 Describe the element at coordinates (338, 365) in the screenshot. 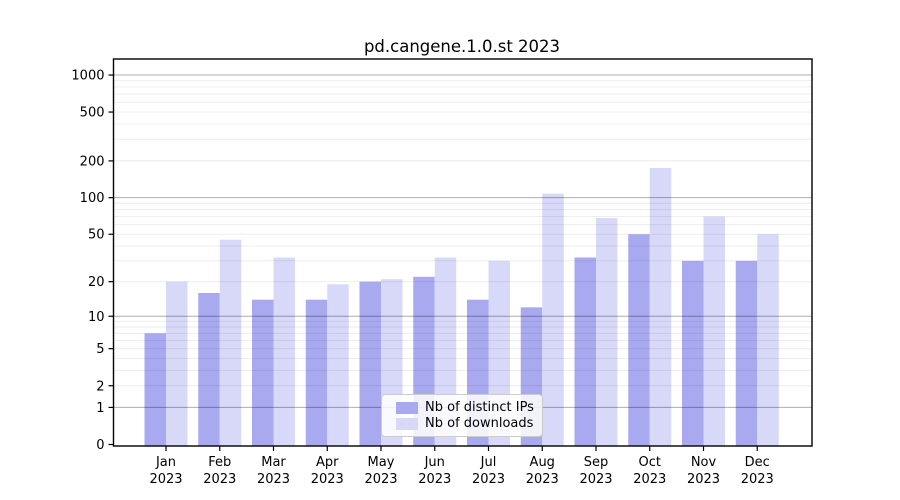

I see `bar-apr-downloads` at that location.